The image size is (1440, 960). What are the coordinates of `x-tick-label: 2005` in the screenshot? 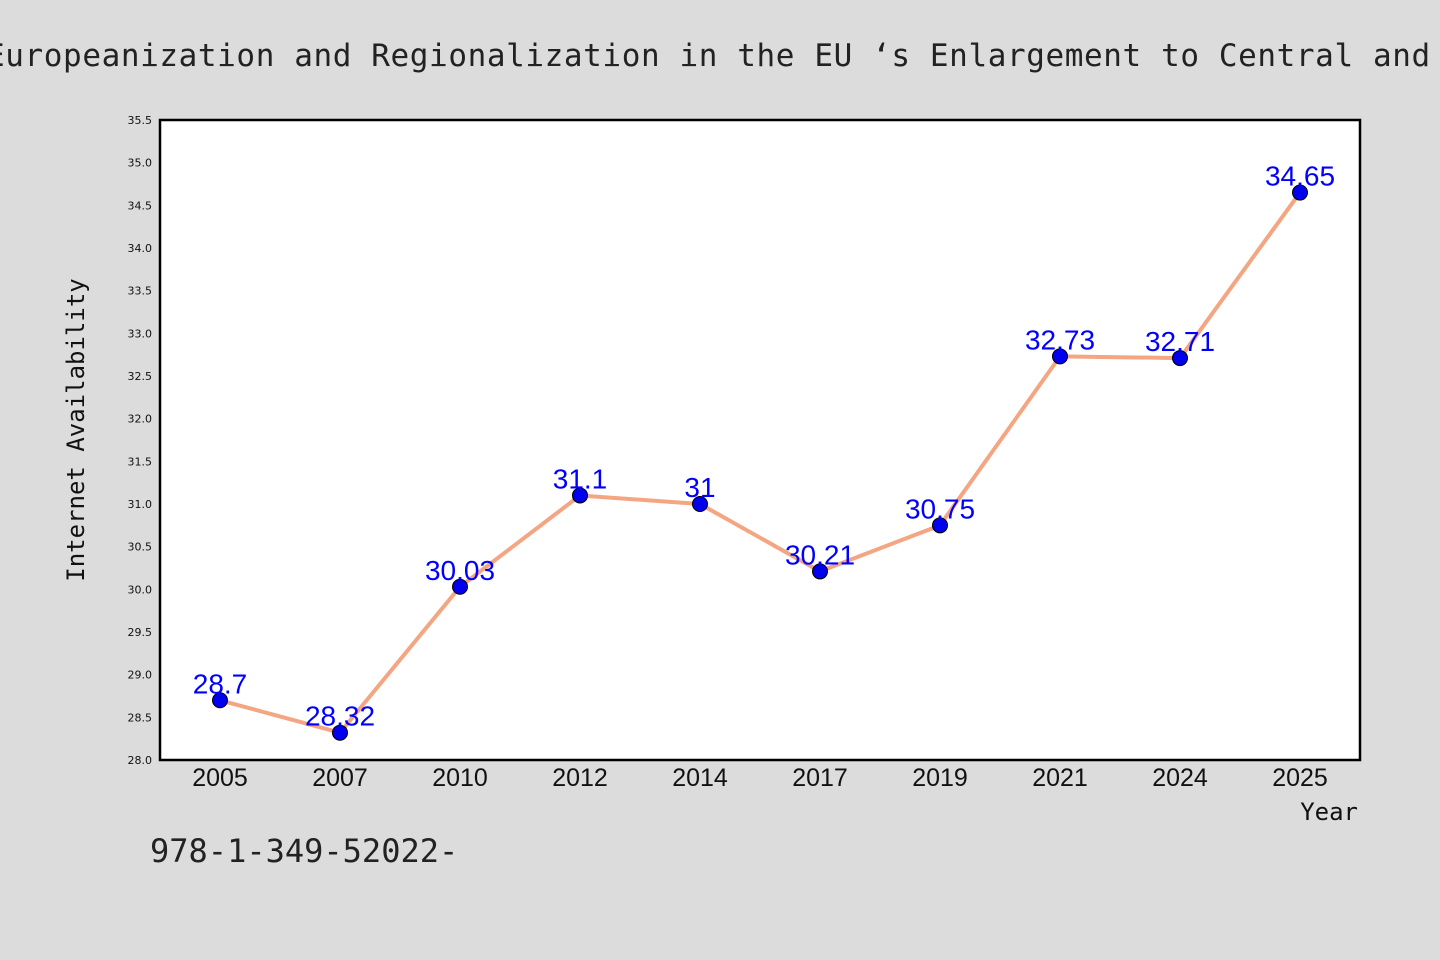 It's located at (220, 778).